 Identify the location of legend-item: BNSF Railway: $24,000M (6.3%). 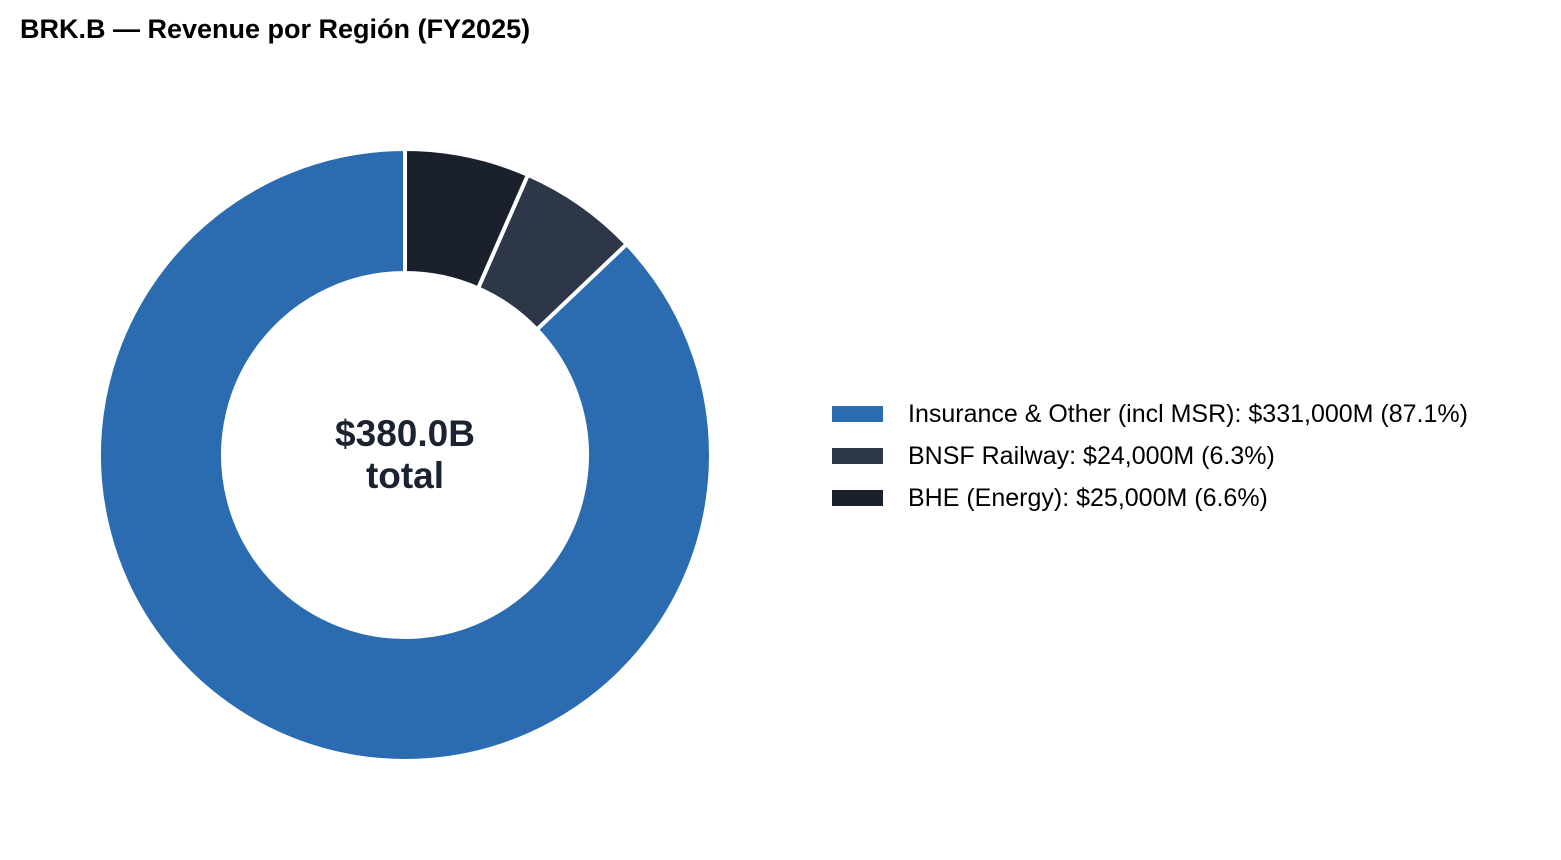
(1150, 456).